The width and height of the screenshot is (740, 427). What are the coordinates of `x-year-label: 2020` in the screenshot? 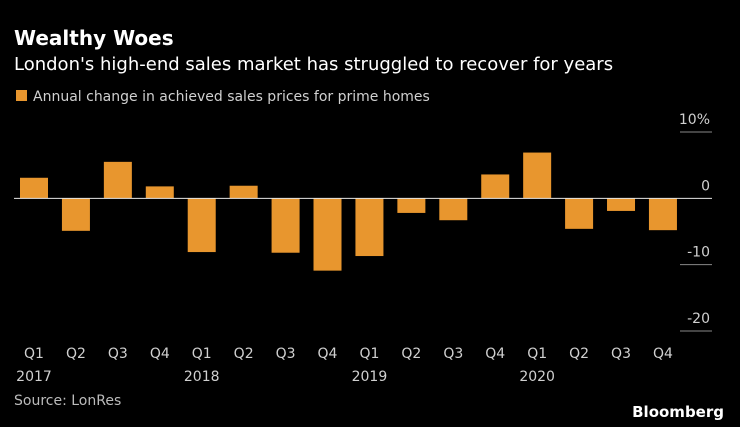 It's located at (537, 377).